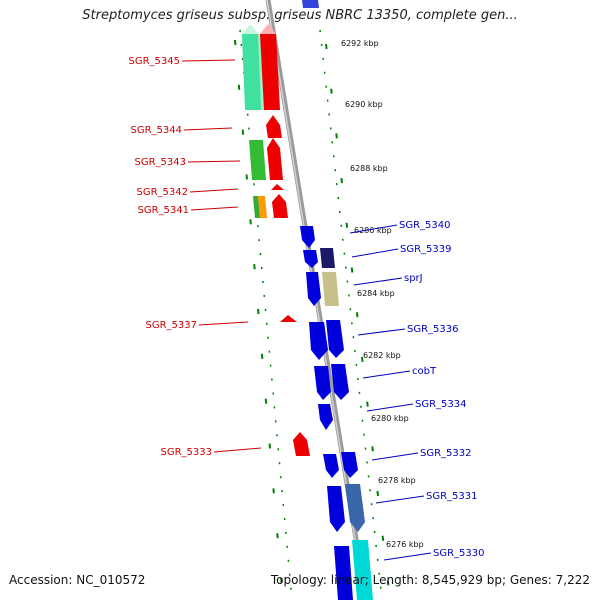  What do you see at coordinates (355, 508) in the screenshot?
I see `gene-sgr-5331b` at bounding box center [355, 508].